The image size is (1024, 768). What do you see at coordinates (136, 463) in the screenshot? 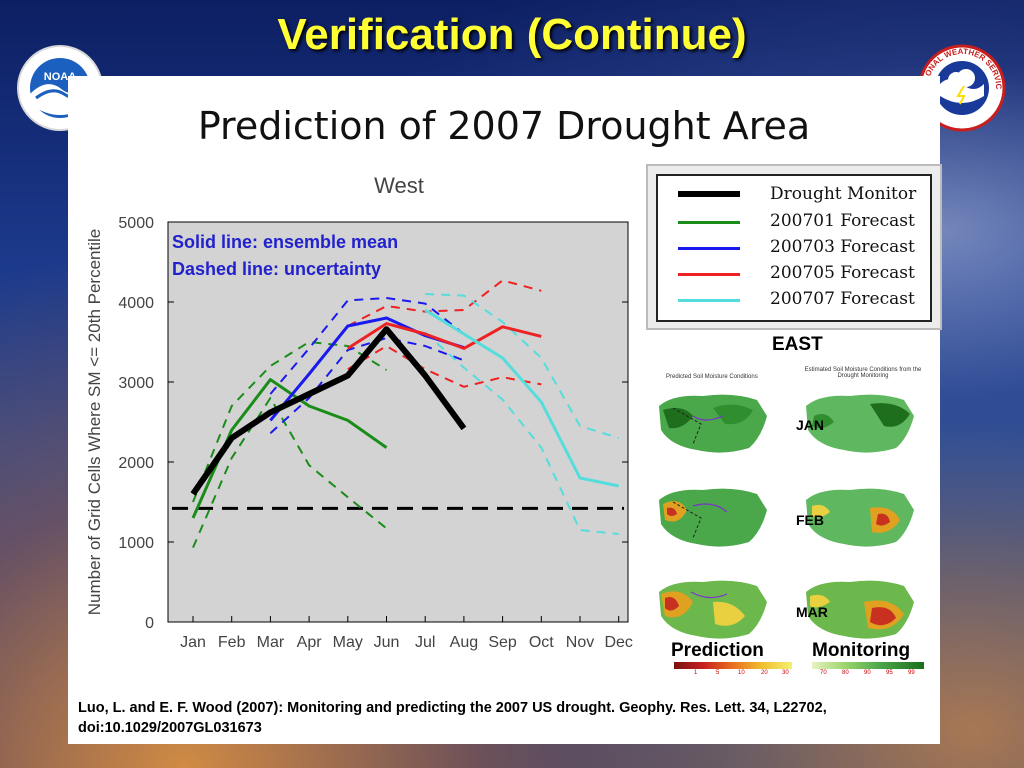
I see `y-tick-label: 2000` at bounding box center [136, 463].